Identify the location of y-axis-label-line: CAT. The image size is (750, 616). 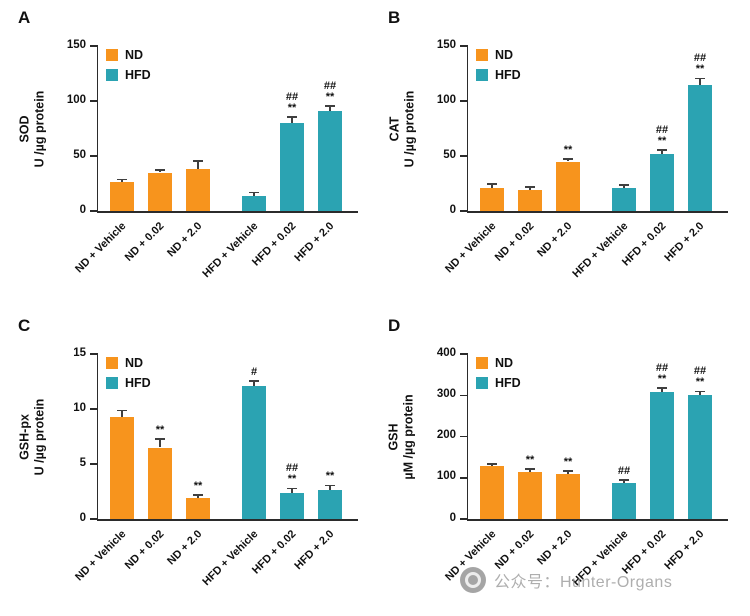
(394, 128).